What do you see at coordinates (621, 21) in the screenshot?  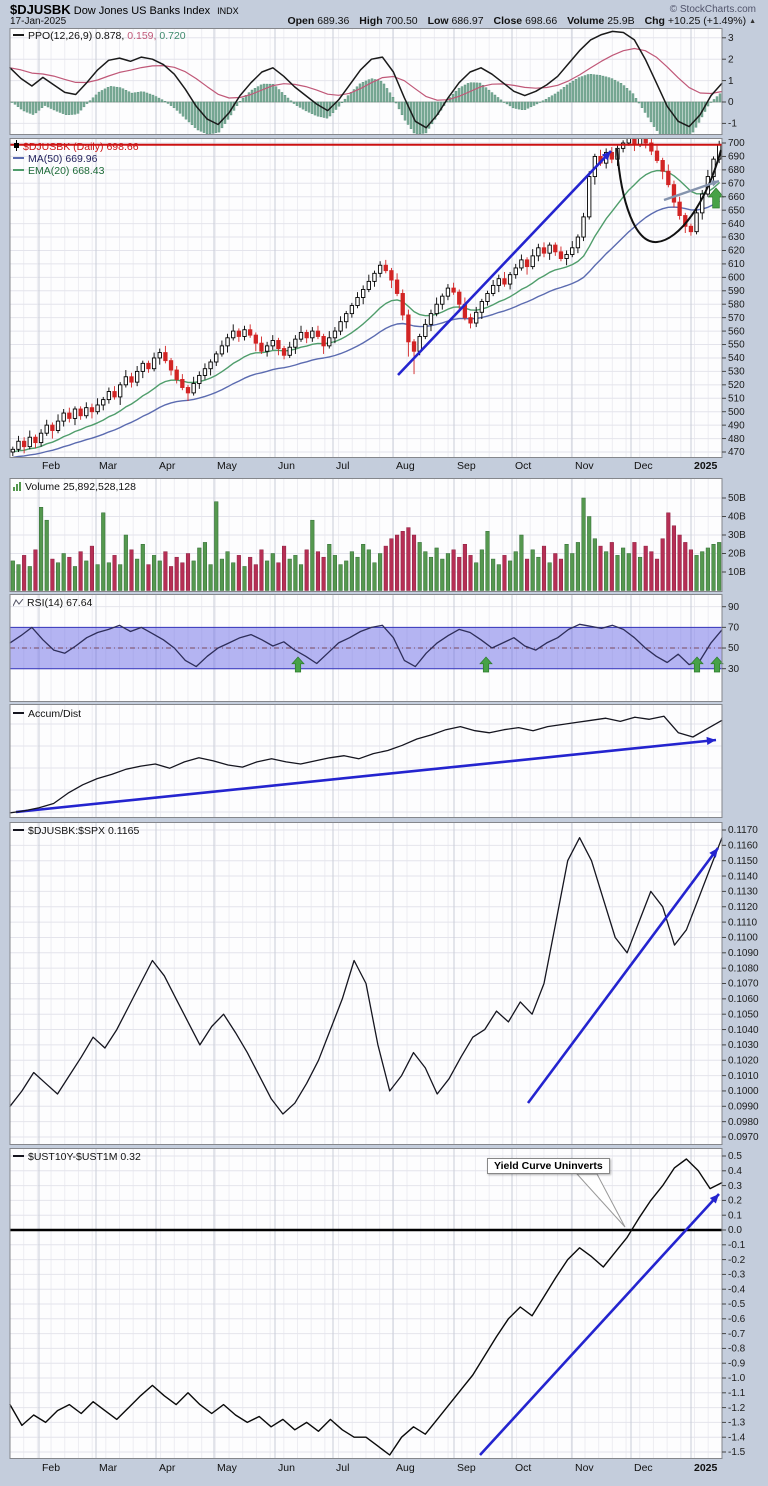 I see `volume-value: 25.9B` at bounding box center [621, 21].